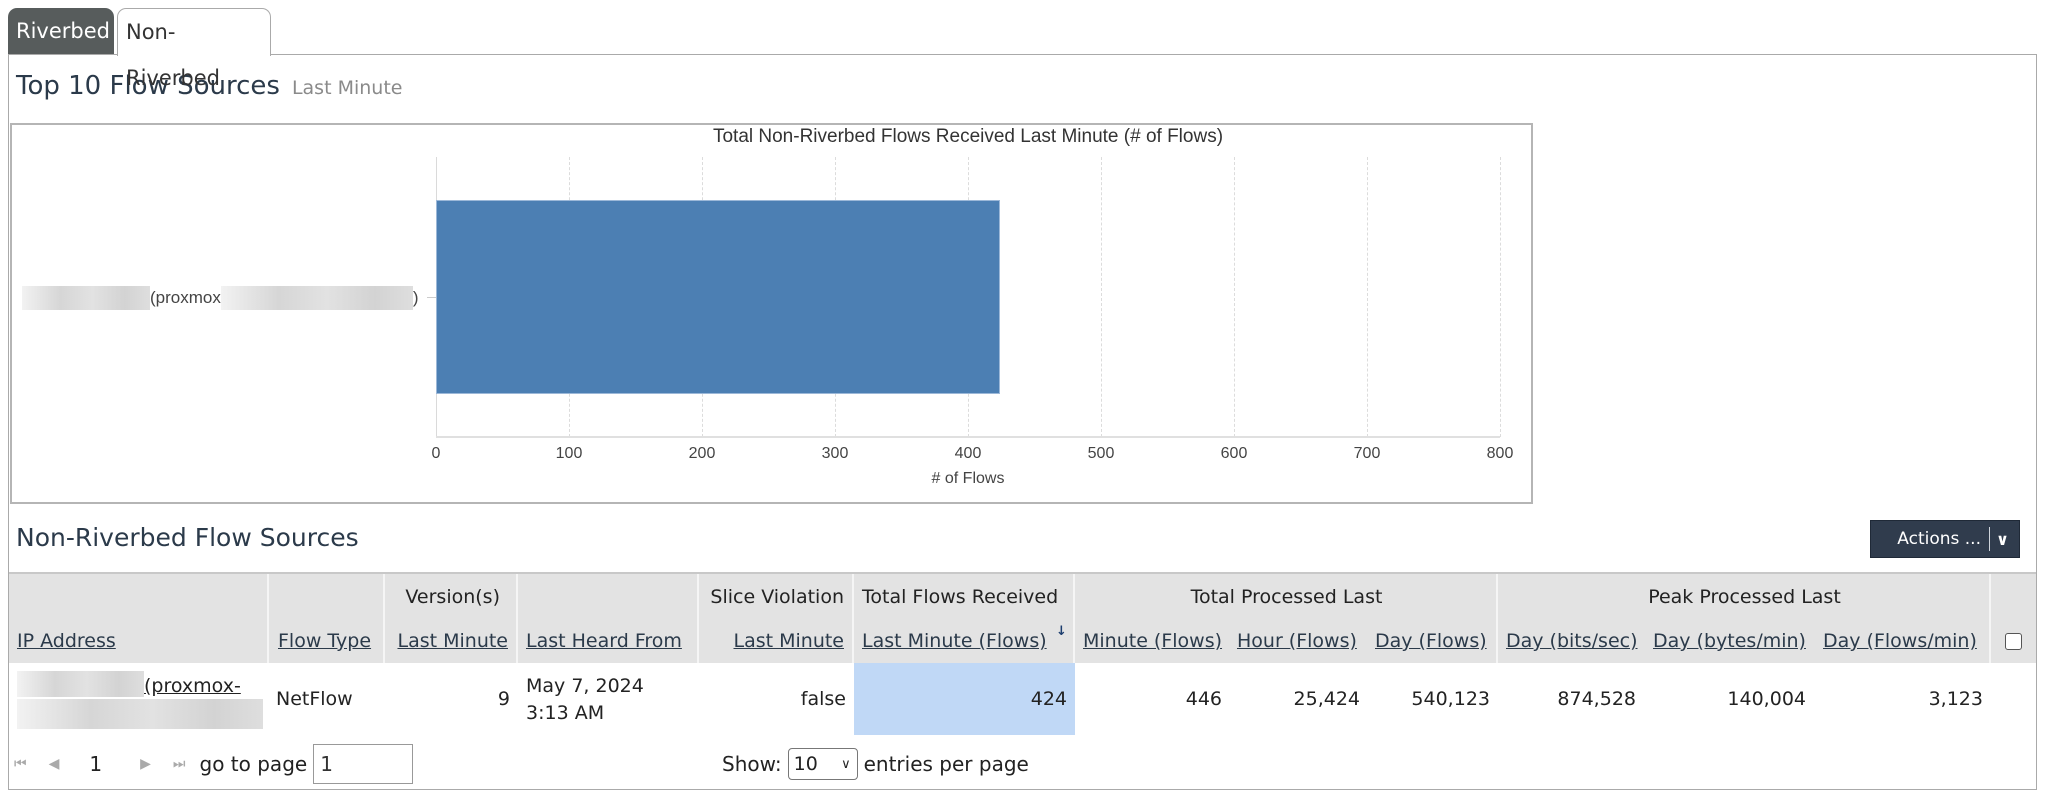 The image size is (2048, 798). I want to click on col-flow-type: Flow Type, so click(327, 618).